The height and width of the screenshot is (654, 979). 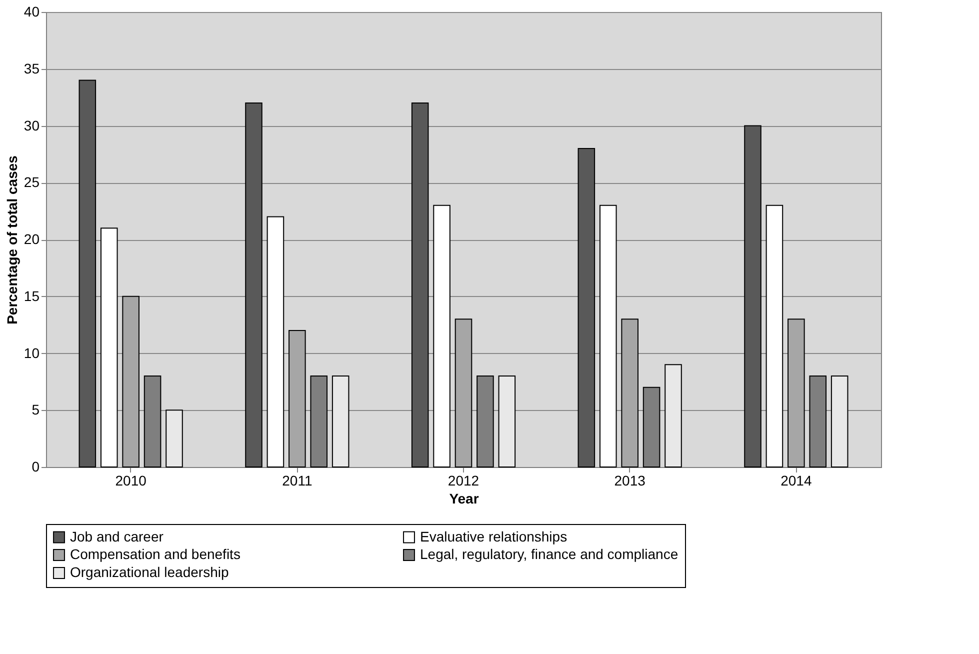 What do you see at coordinates (155, 554) in the screenshot?
I see `legend-label: Compensation and benefits` at bounding box center [155, 554].